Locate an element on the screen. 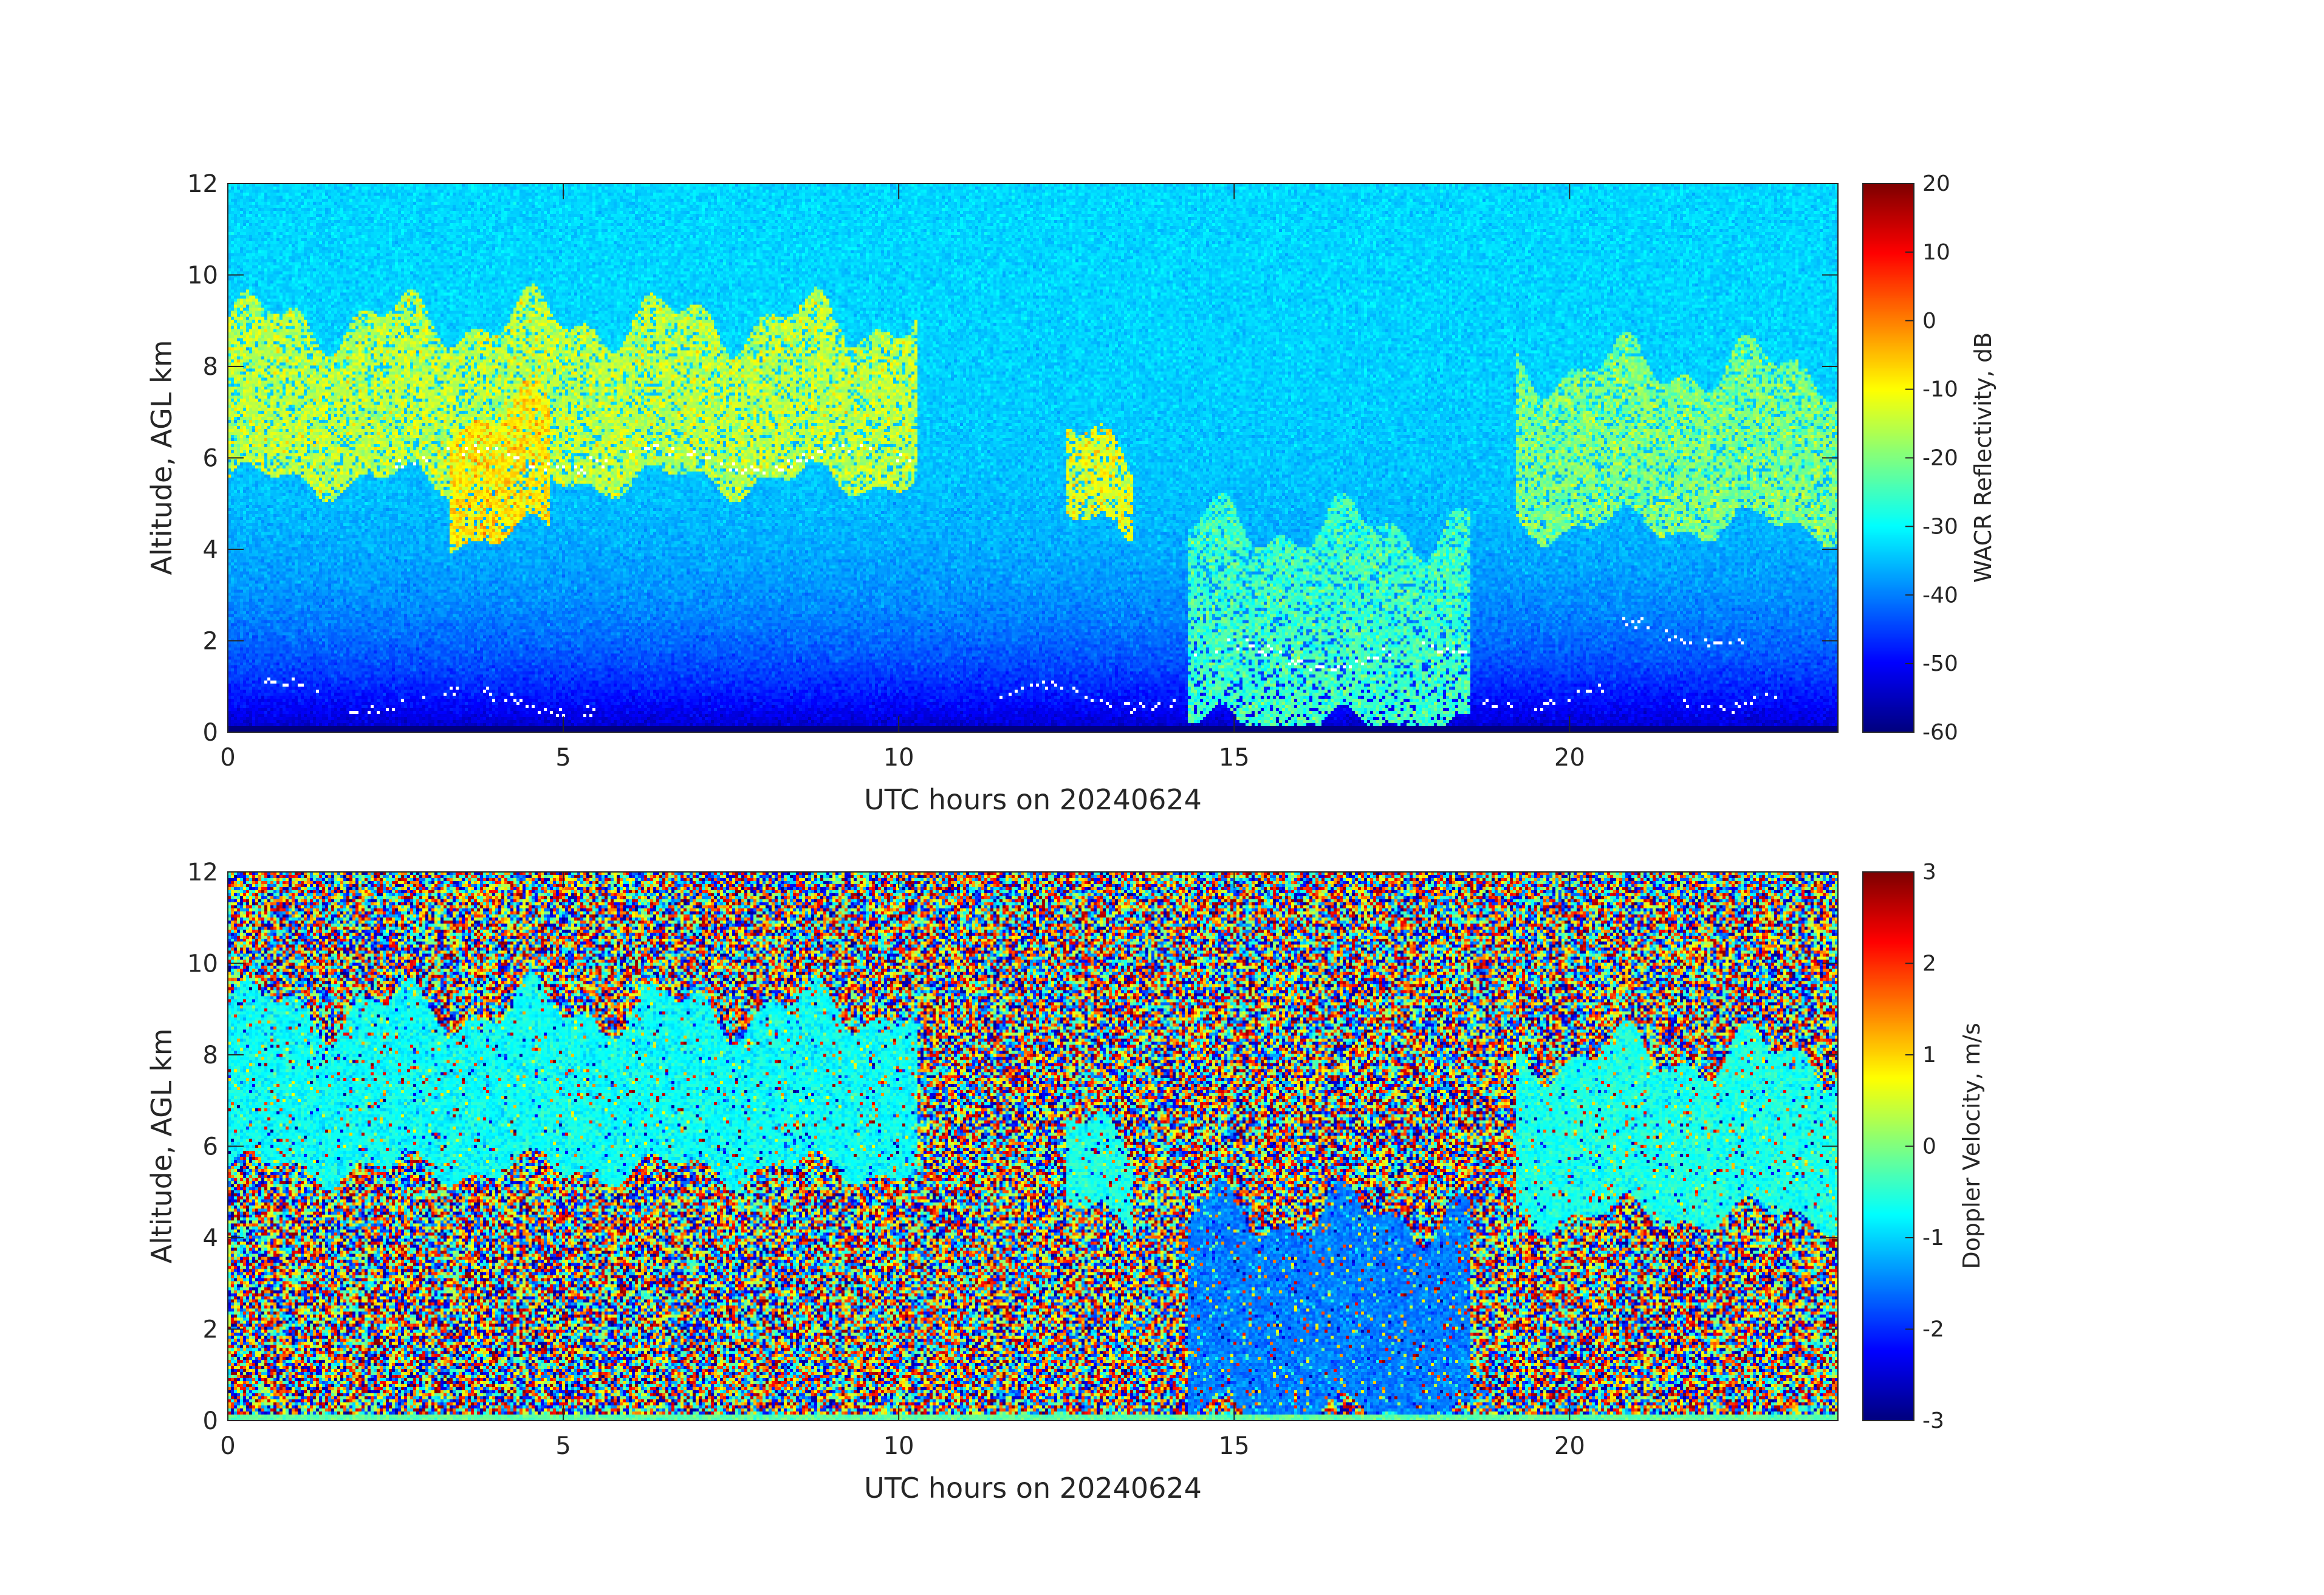  colorbar-tick-label: 1 is located at coordinates (1929, 1055).